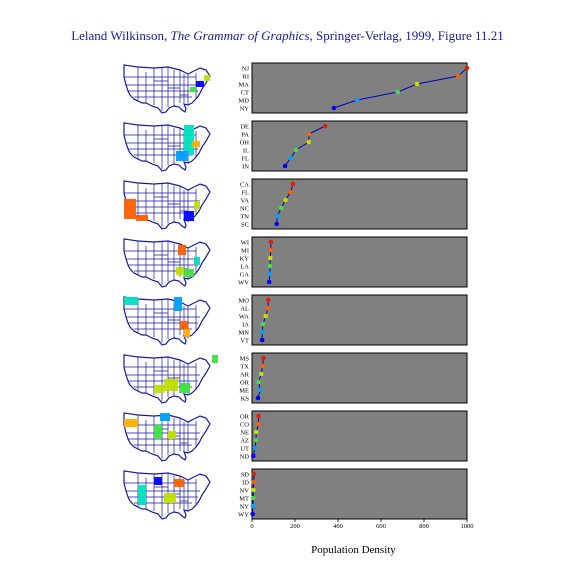 Image resolution: width=575 pixels, height=575 pixels. I want to click on us-map-outline, so click(167, 89).